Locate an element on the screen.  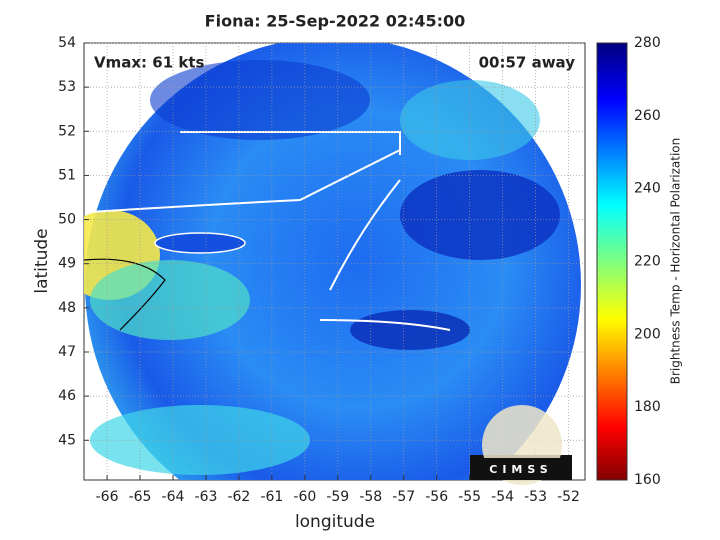
x-tick-label: -62 is located at coordinates (238, 497).